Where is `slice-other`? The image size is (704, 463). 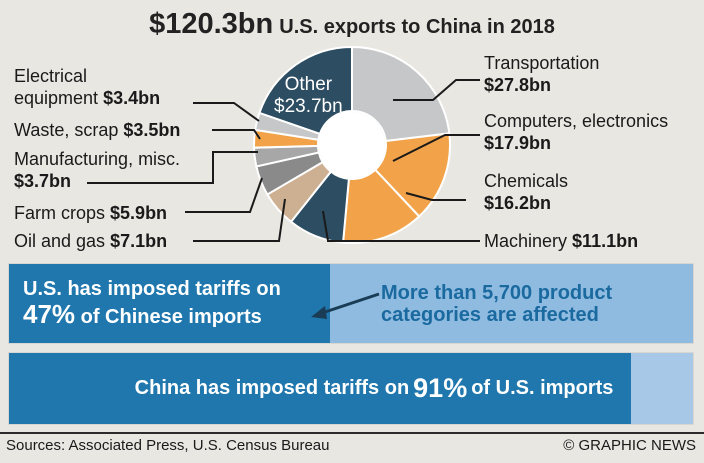 slice-other is located at coordinates (305, 90).